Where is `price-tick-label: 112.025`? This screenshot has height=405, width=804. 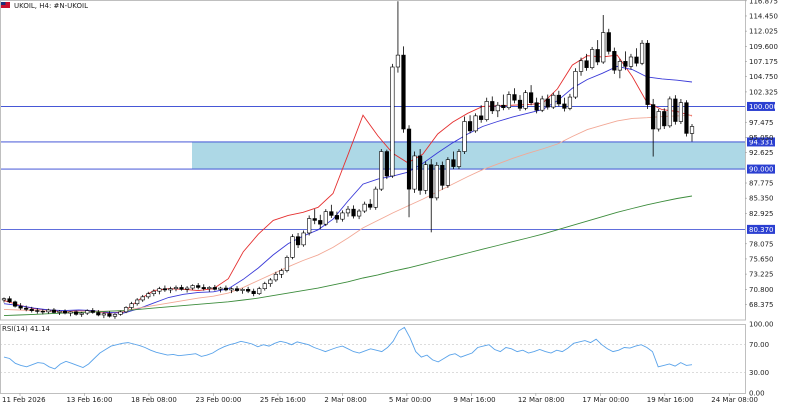
price-tick-label: 112.025 is located at coordinates (763, 32).